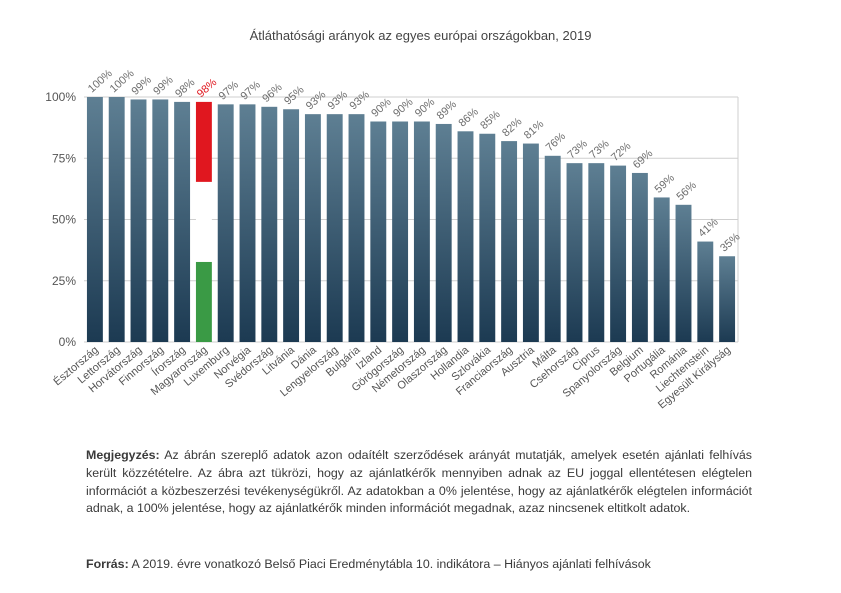  What do you see at coordinates (203, 141) in the screenshot?
I see `bar-flag-red` at bounding box center [203, 141].